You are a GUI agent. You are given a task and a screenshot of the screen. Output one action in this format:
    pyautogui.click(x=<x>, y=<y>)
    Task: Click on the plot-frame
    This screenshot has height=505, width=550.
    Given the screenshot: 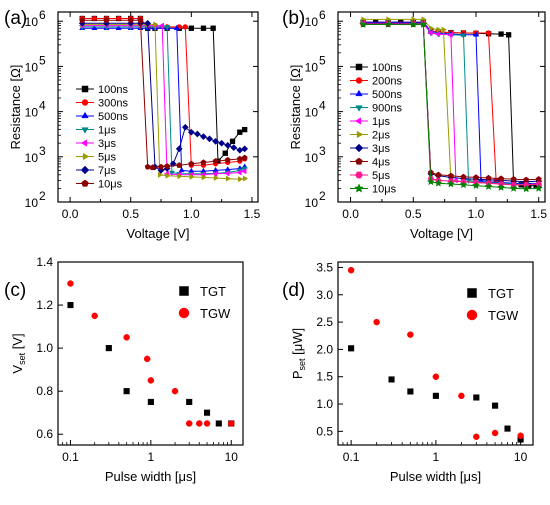 What is the action you would take?
    pyautogui.click(x=441, y=107)
    